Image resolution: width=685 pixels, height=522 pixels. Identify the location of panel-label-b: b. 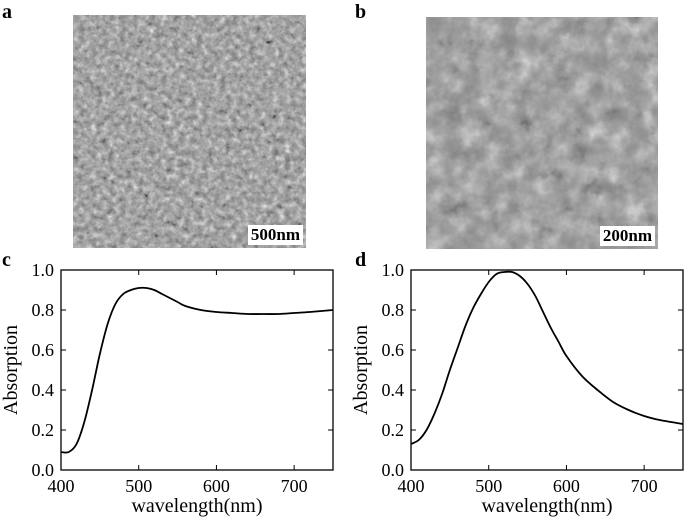
(361, 12).